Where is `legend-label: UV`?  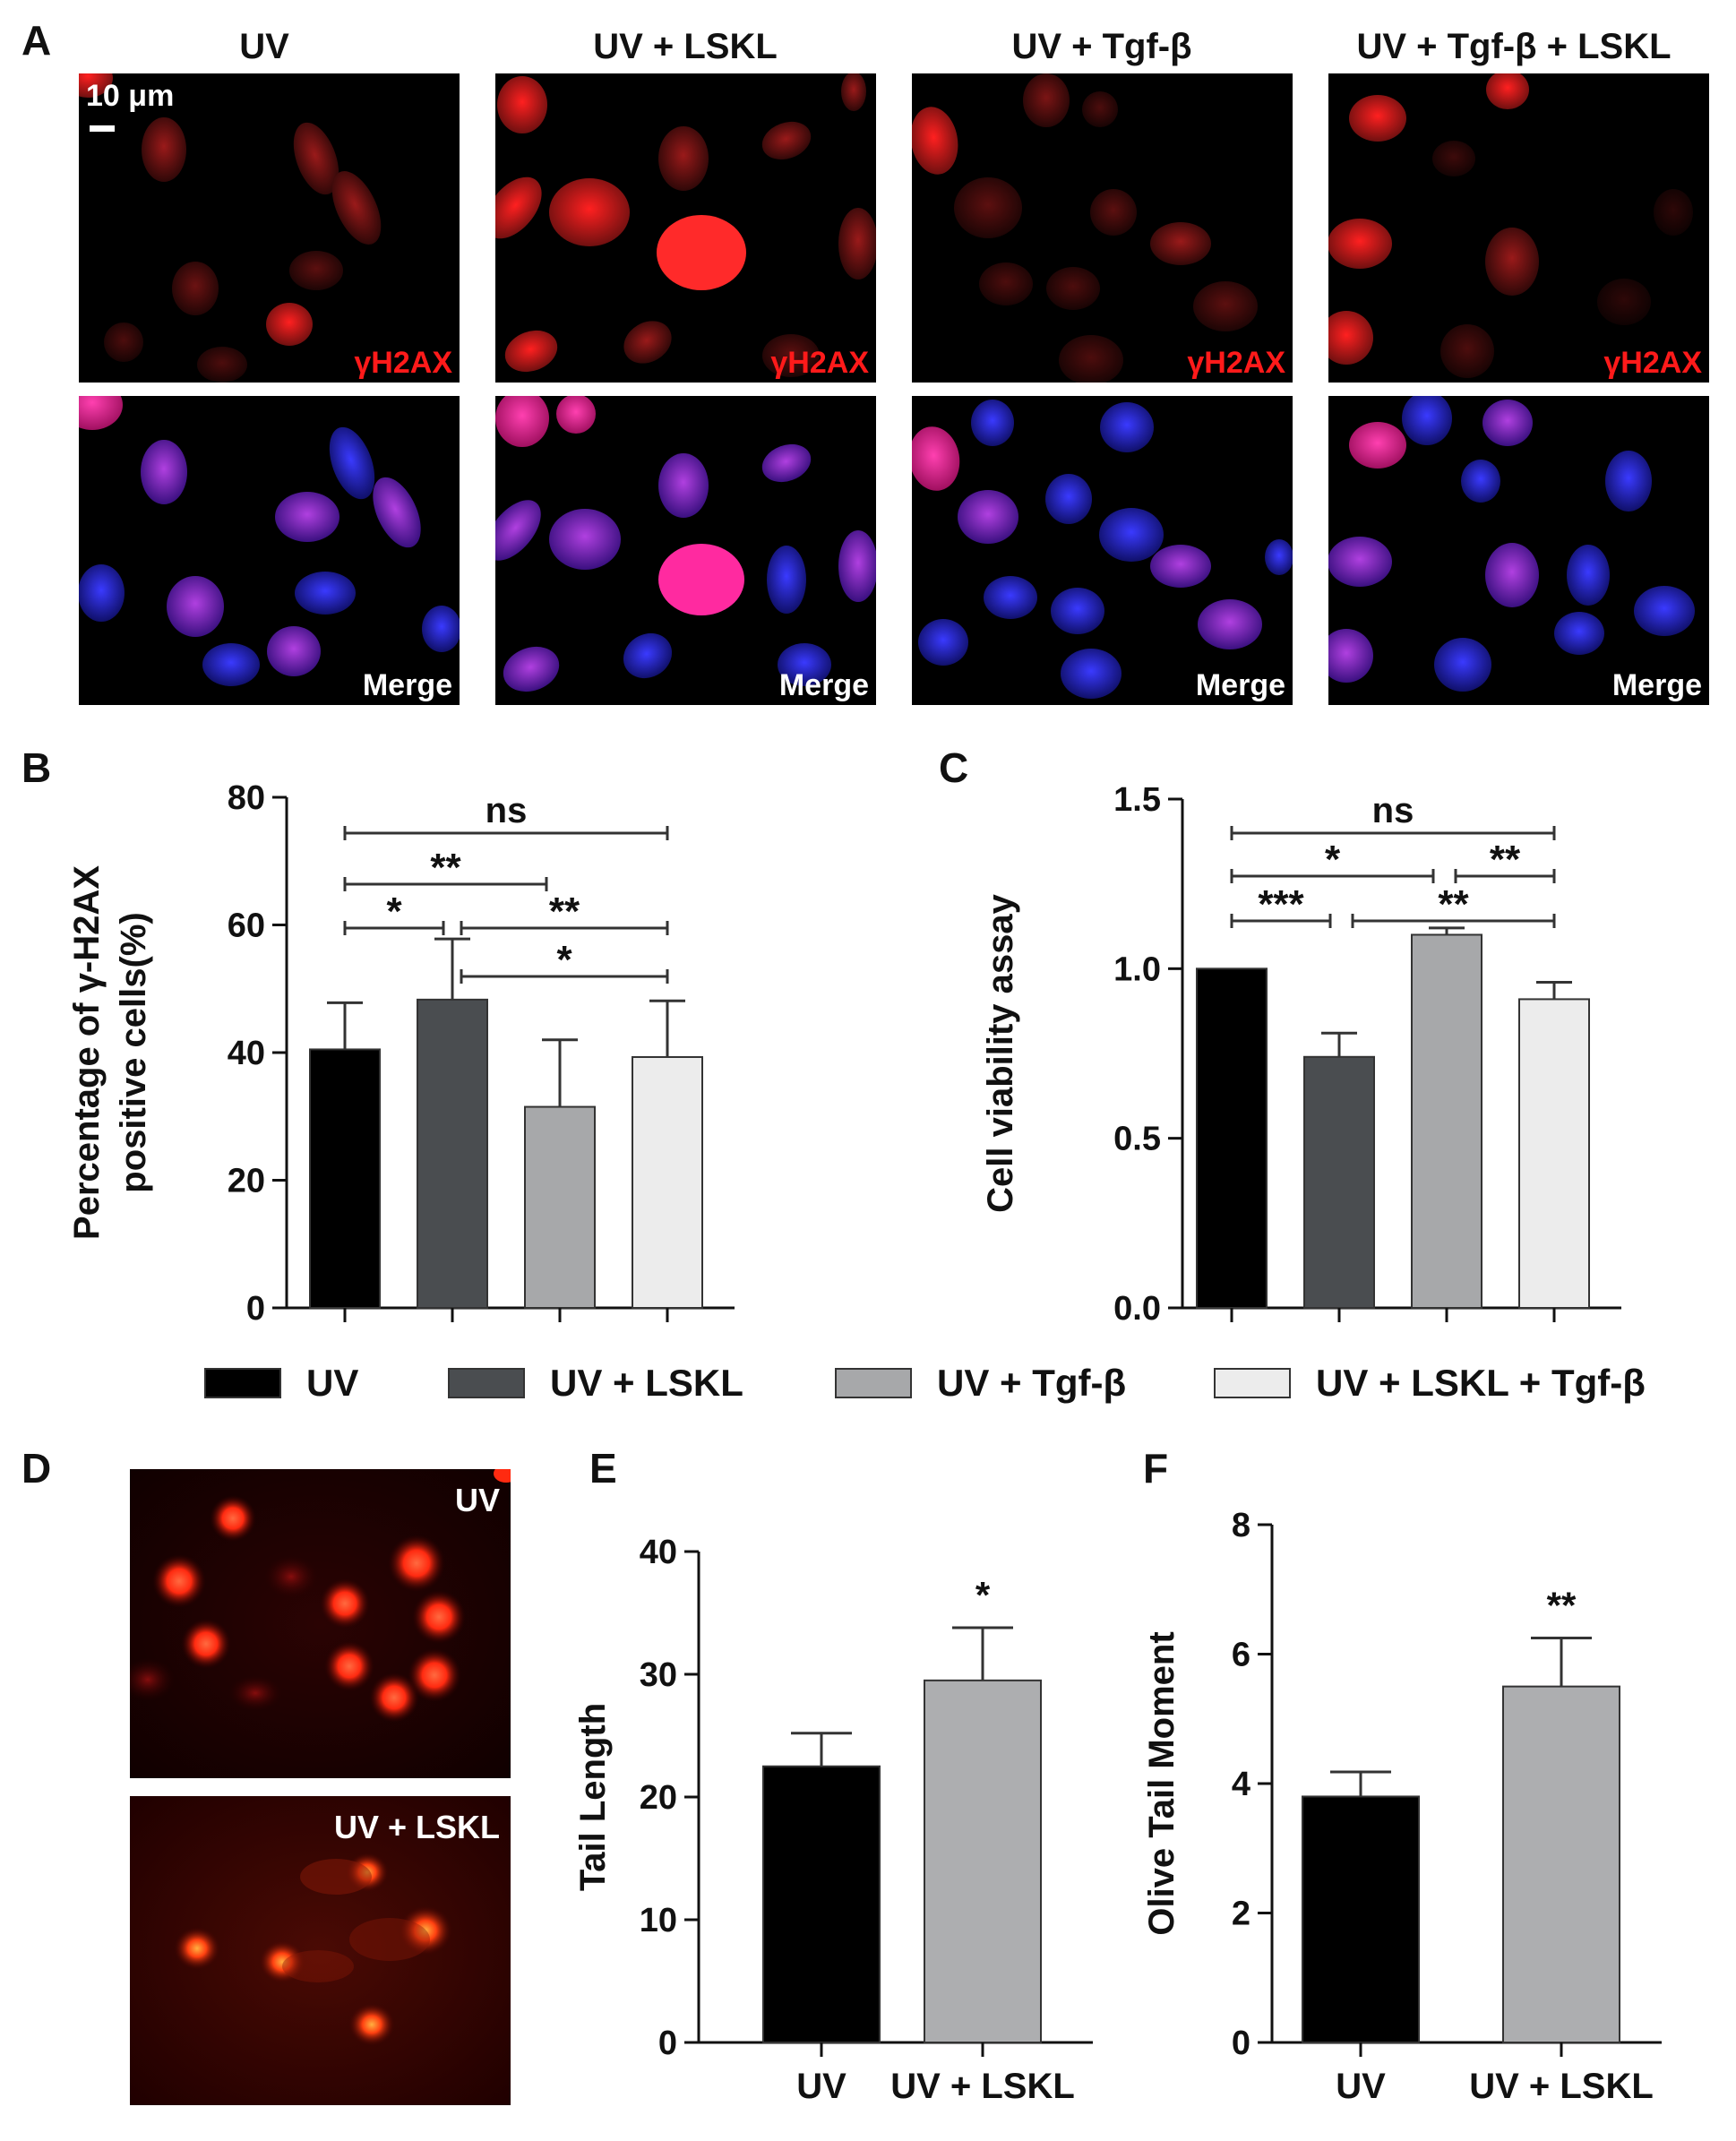 legend-label: UV is located at coordinates (332, 1383).